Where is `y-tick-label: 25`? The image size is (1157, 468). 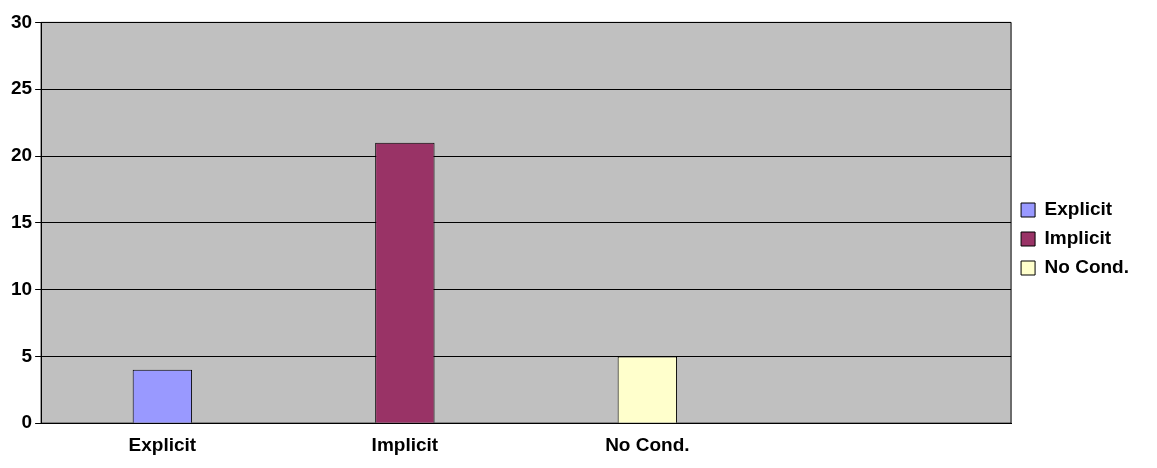 y-tick-label: 25 is located at coordinates (21, 88).